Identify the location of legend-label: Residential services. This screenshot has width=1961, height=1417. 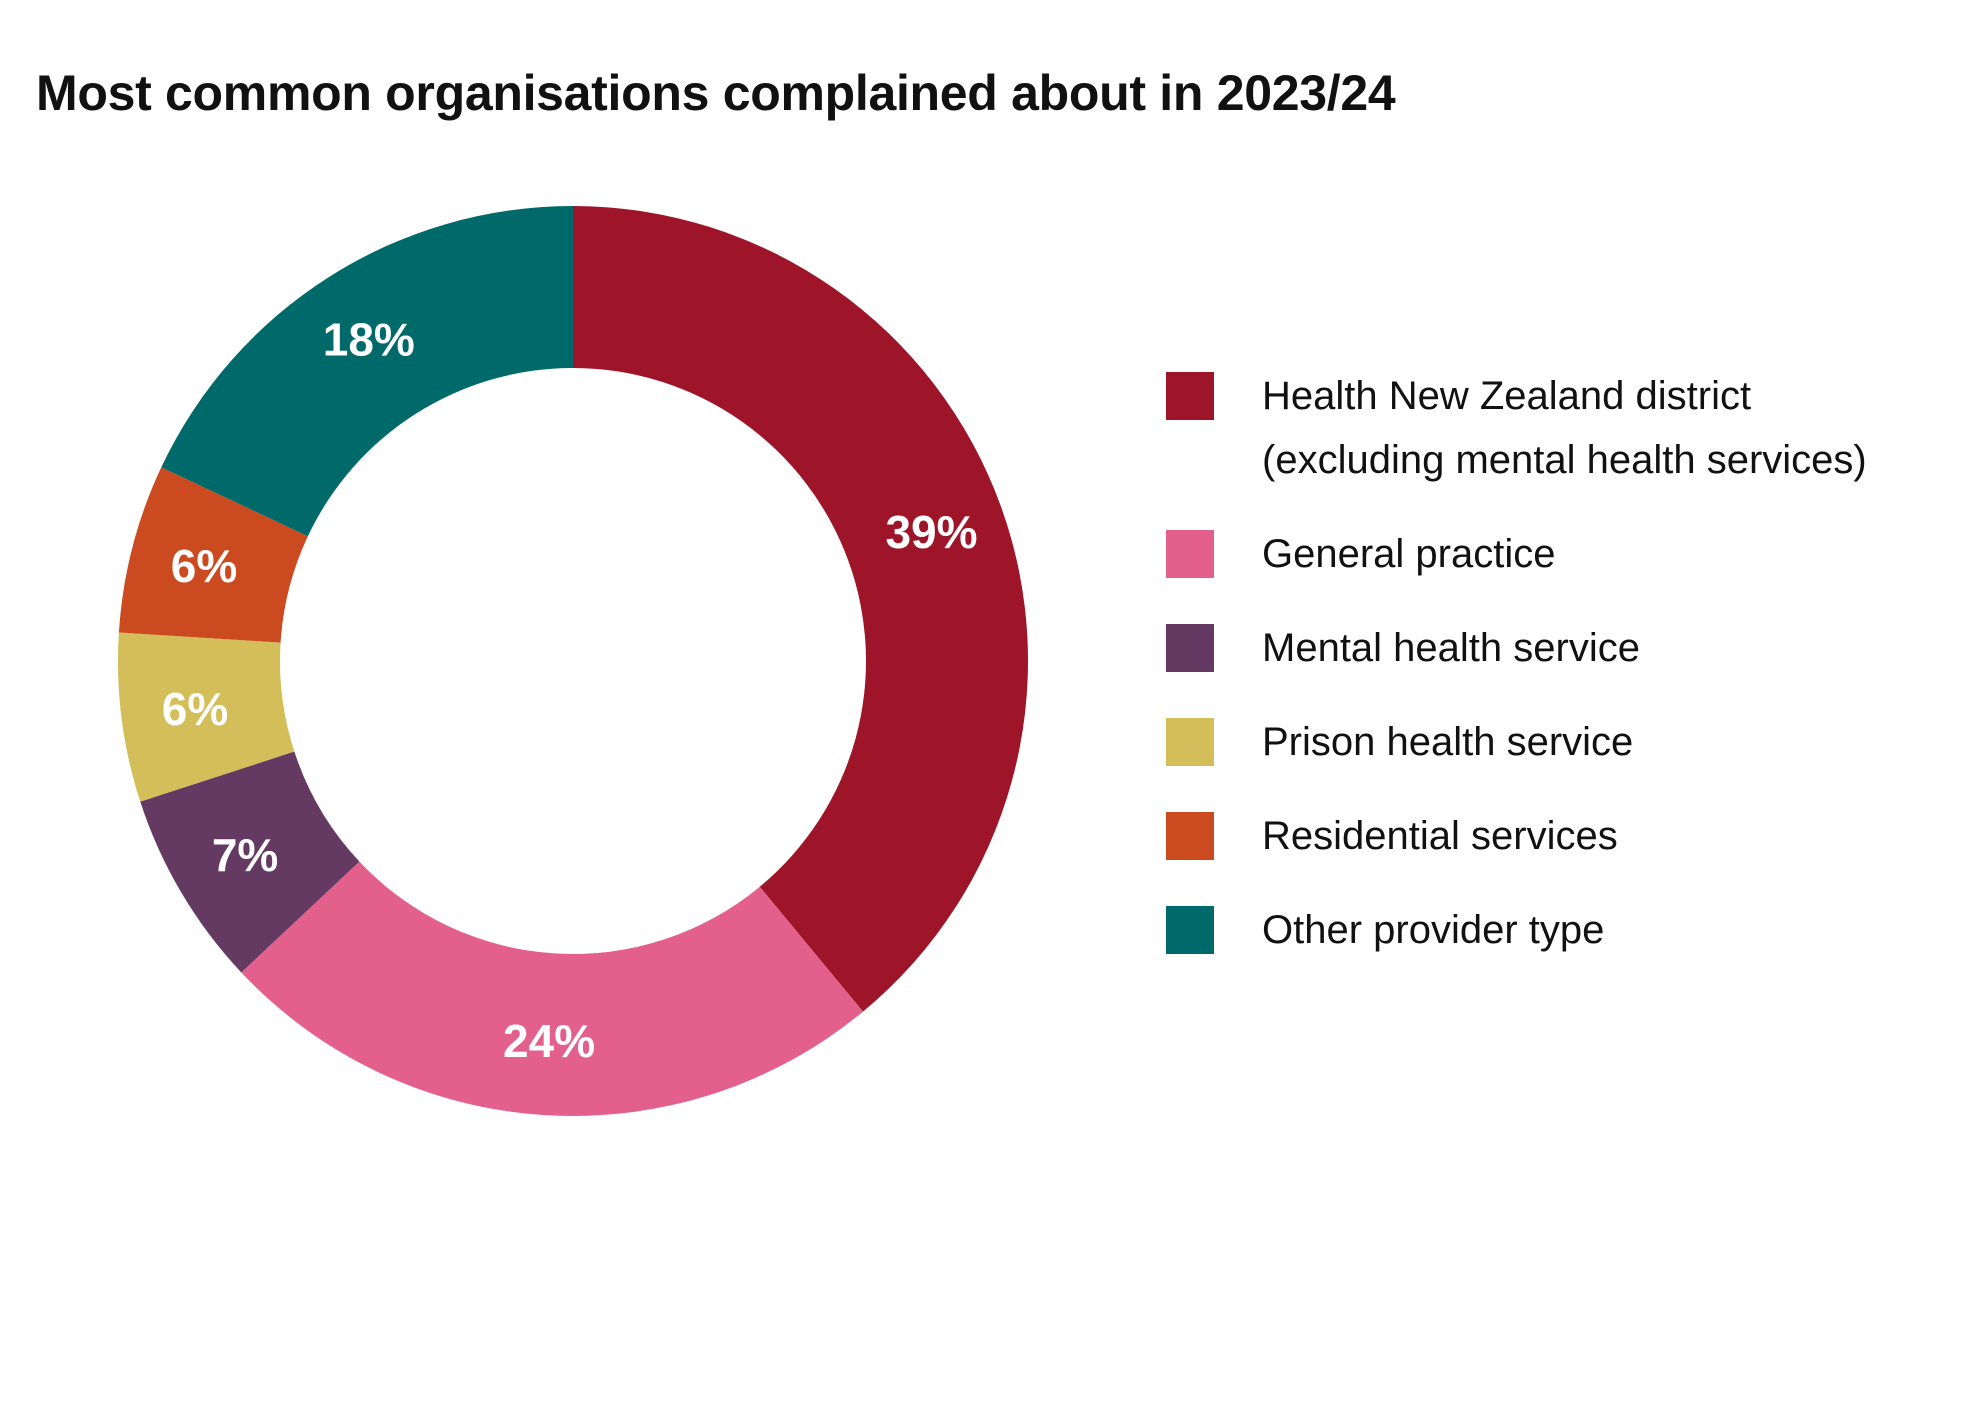
(1440, 836).